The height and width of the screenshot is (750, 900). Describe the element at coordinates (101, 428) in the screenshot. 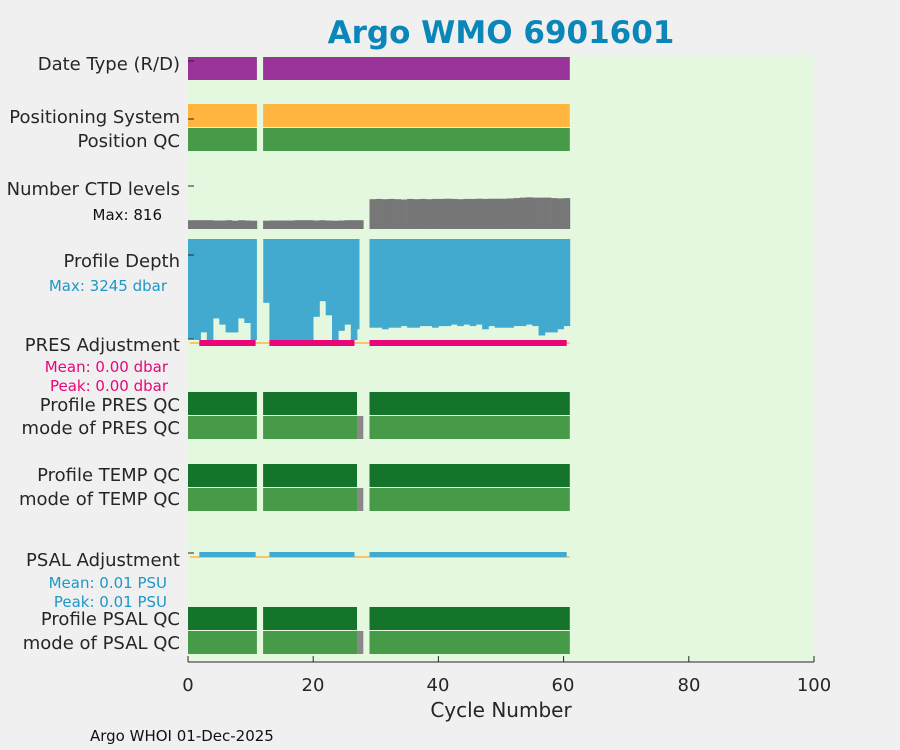

I see `label-mode-pres-qc: mode of PRES QC` at that location.